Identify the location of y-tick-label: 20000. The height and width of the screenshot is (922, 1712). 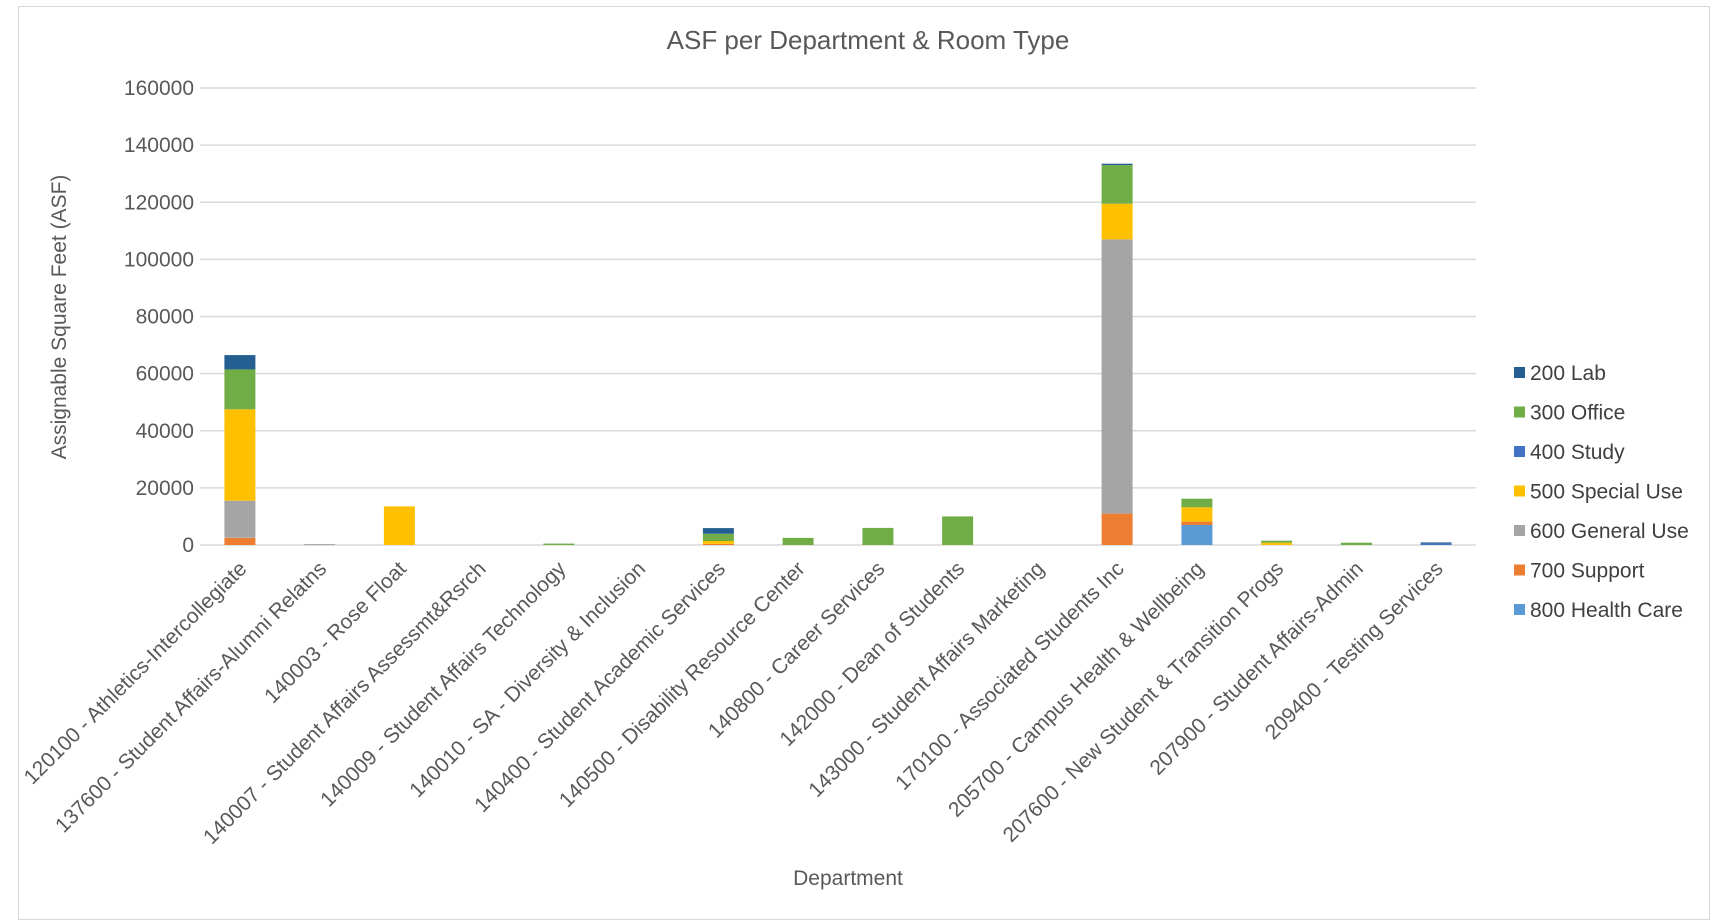
(165, 488).